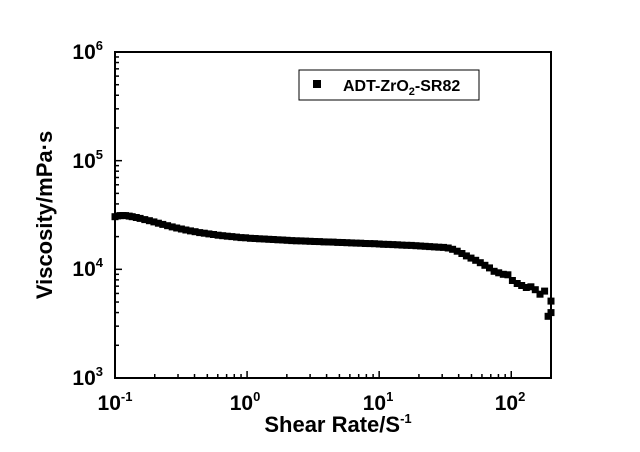  What do you see at coordinates (378, 402) in the screenshot?
I see `x-tick-label: 10¹` at bounding box center [378, 402].